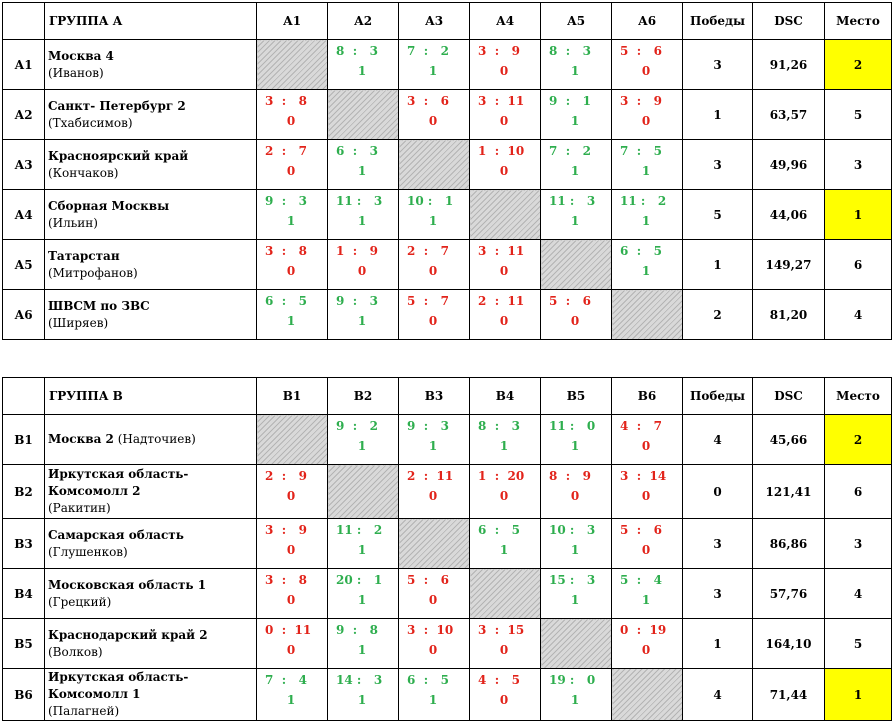 Image resolution: width=892 pixels, height=726 pixels. What do you see at coordinates (84, 255) in the screenshot?
I see `team-name: Татарстан` at bounding box center [84, 255].